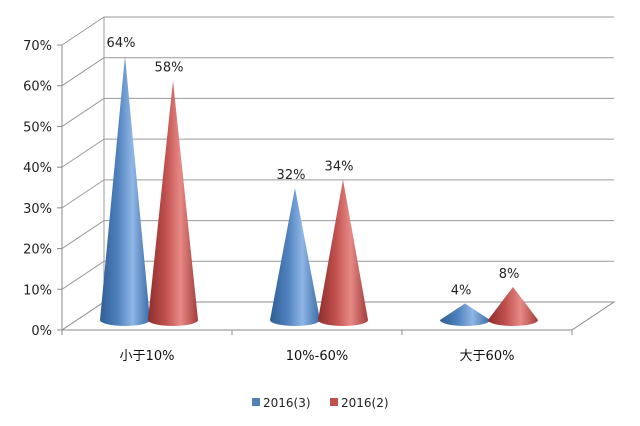 Image resolution: width=640 pixels, height=426 pixels. I want to click on data-label: 8%, so click(509, 274).